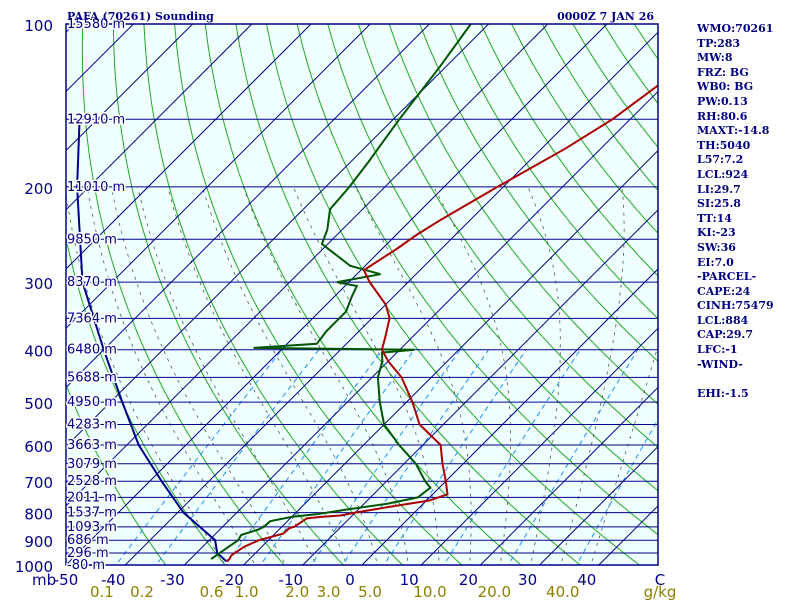 This screenshot has height=600, width=800. I want to click on pressure-tick-label: 500, so click(38, 404).